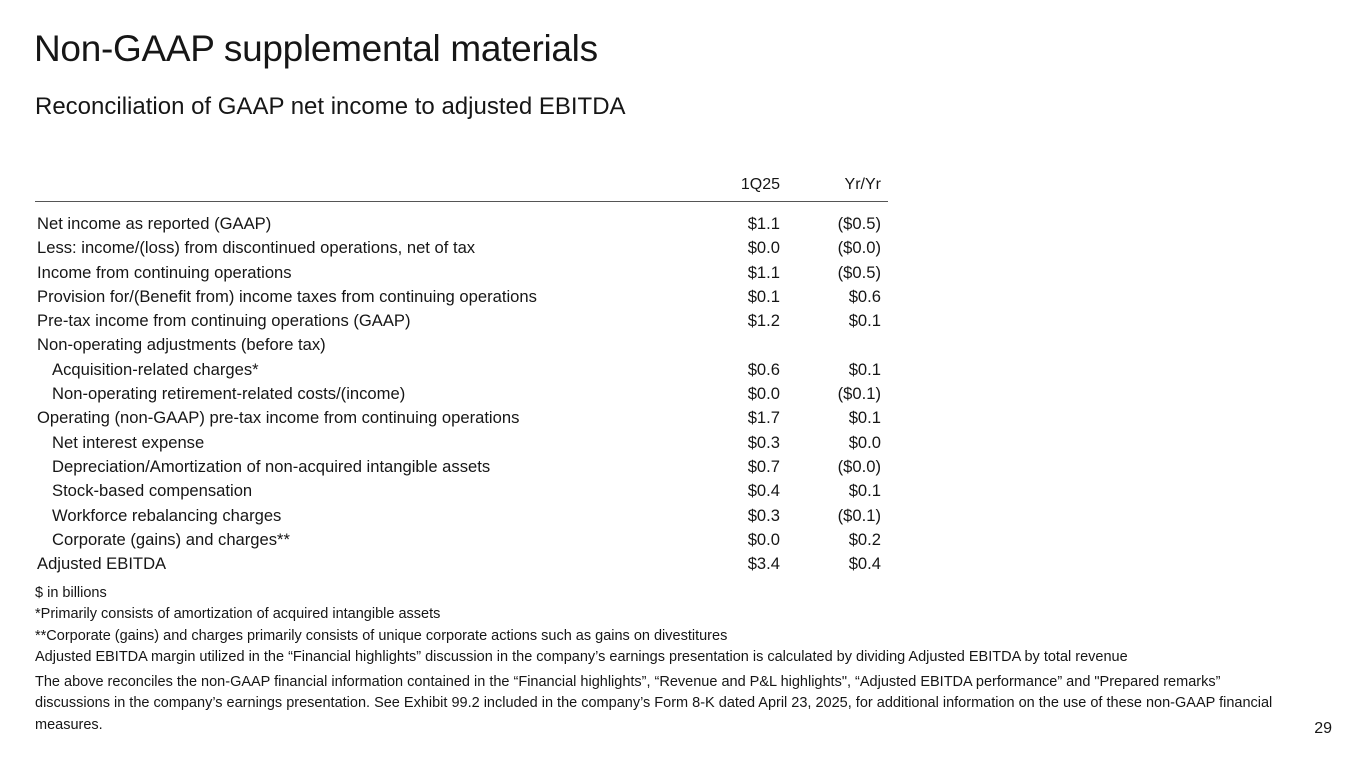  Describe the element at coordinates (167, 515) in the screenshot. I see `row-label: Workforce rebalancing charges` at that location.